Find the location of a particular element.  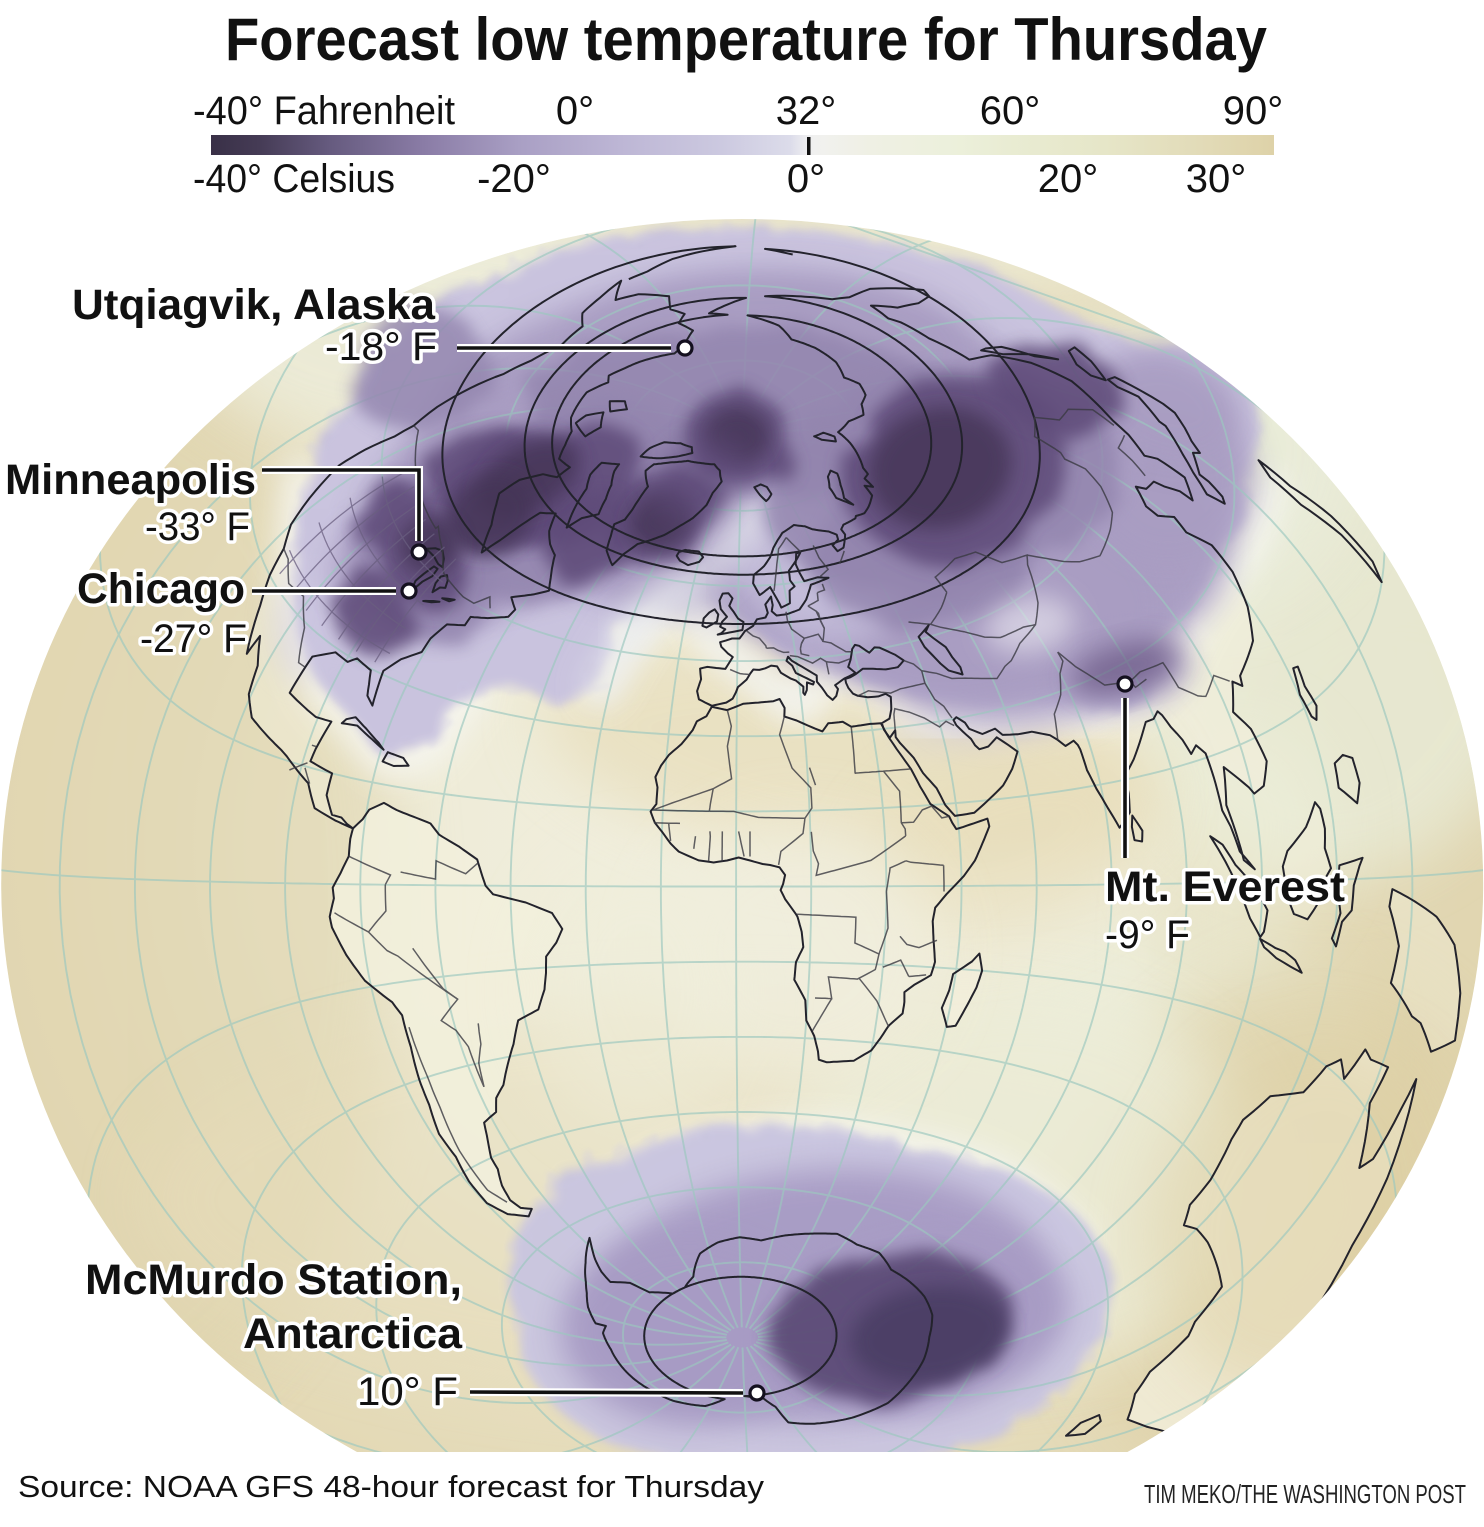

svg-text: Utqiagvik, Alaska is located at coordinates (254, 305).